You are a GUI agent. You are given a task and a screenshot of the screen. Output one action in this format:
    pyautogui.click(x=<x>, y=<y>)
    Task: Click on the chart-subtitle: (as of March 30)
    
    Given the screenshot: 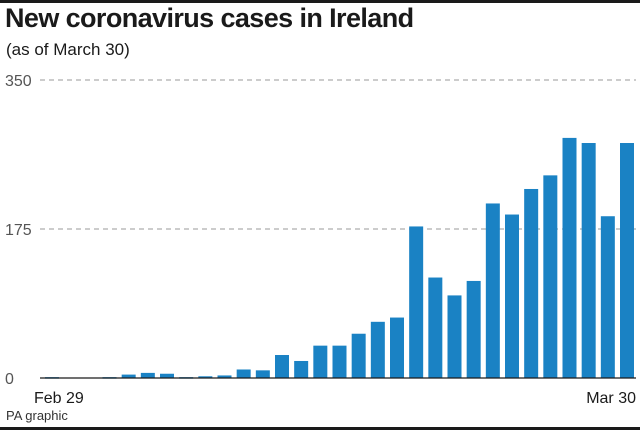 What is the action you would take?
    pyautogui.click(x=68, y=49)
    